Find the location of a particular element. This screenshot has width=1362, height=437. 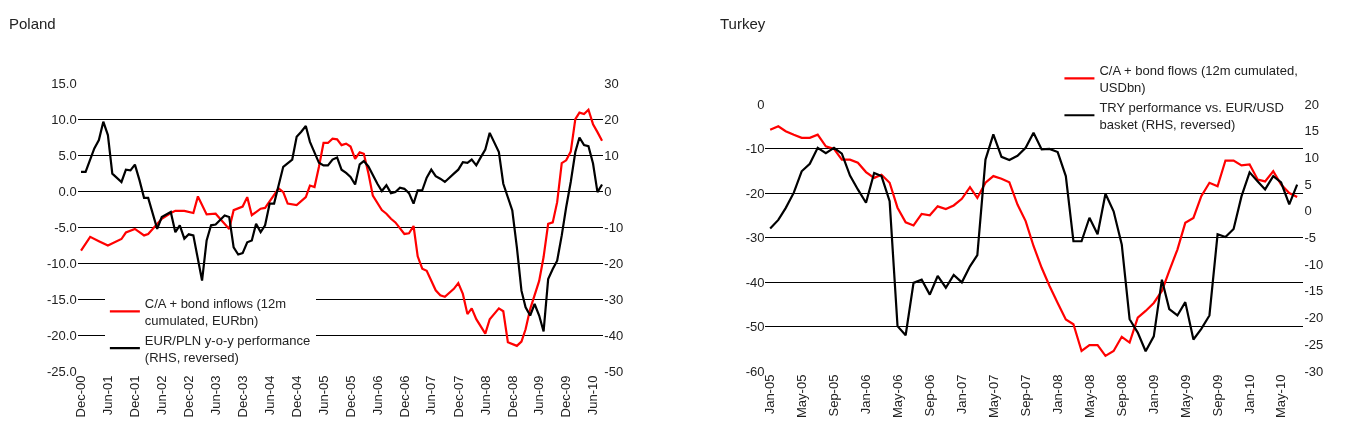

y-tick-label: -10.0 is located at coordinates (61, 264).